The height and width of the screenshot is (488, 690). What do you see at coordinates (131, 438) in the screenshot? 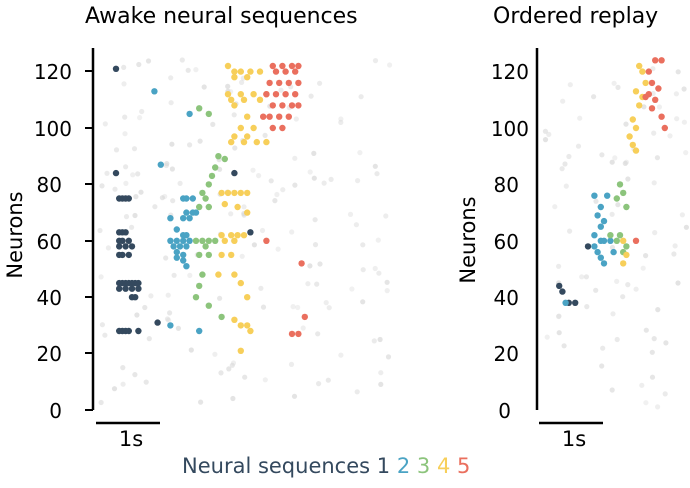
I see `left-scalebar-label: 1s` at bounding box center [131, 438].